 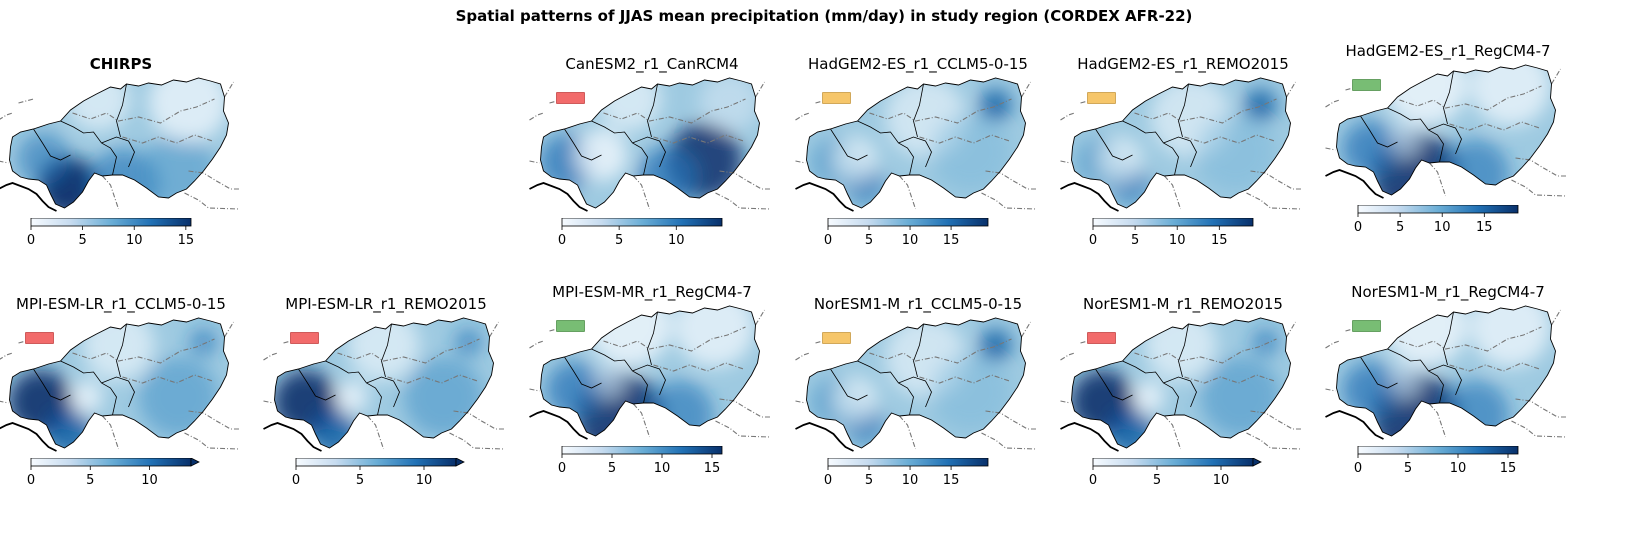 I want to click on panel-title: MPI-ESM-MR_r1_RegCM4-7, so click(x=652, y=292).